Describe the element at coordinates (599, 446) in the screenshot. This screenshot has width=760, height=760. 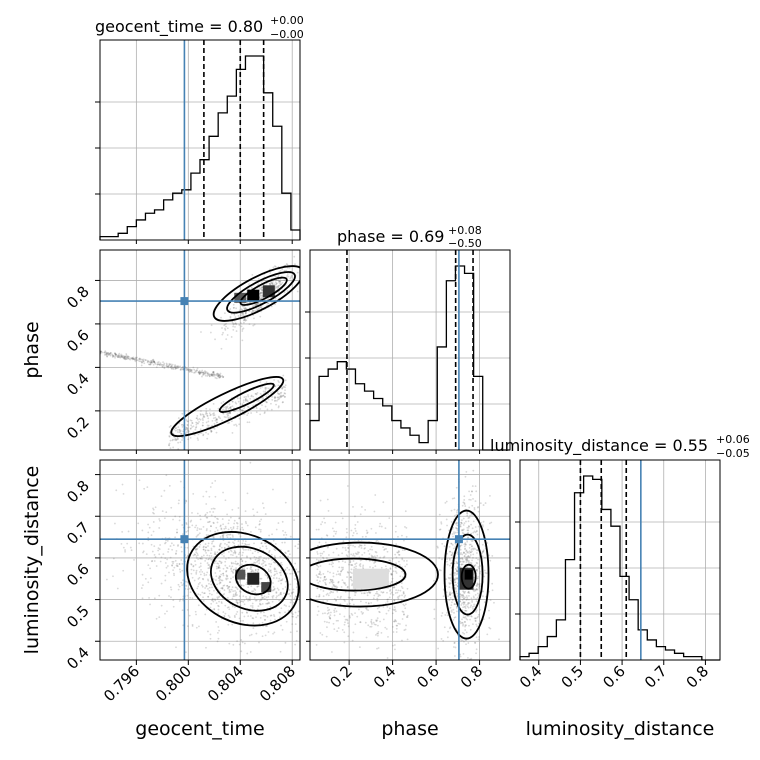
I see `distance-title: luminosity_distance = 0.55` at that location.